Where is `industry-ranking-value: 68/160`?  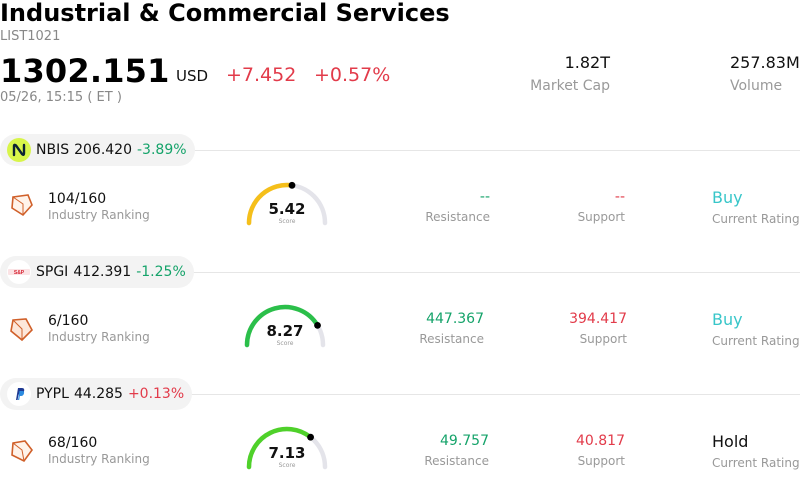
industry-ranking-value: 68/160 is located at coordinates (73, 443).